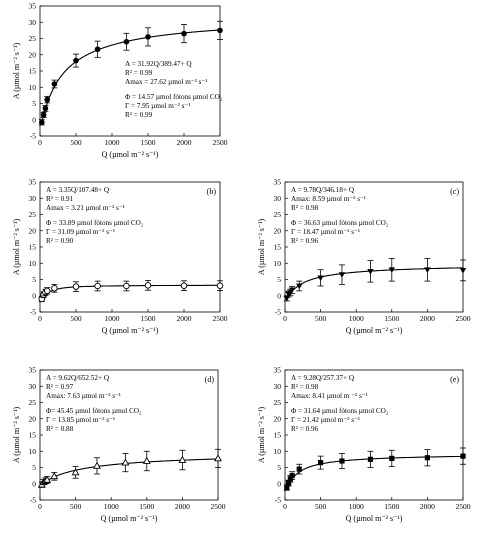  What do you see at coordinates (157, 106) in the screenshot?
I see `annotation-line-6: Γ = 7.95 µmol m⁻² s⁻¹` at bounding box center [157, 106].